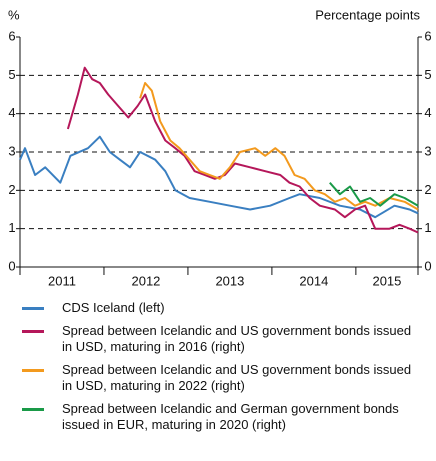  Describe the element at coordinates (374, 194) in the screenshot. I see `series-line` at that location.